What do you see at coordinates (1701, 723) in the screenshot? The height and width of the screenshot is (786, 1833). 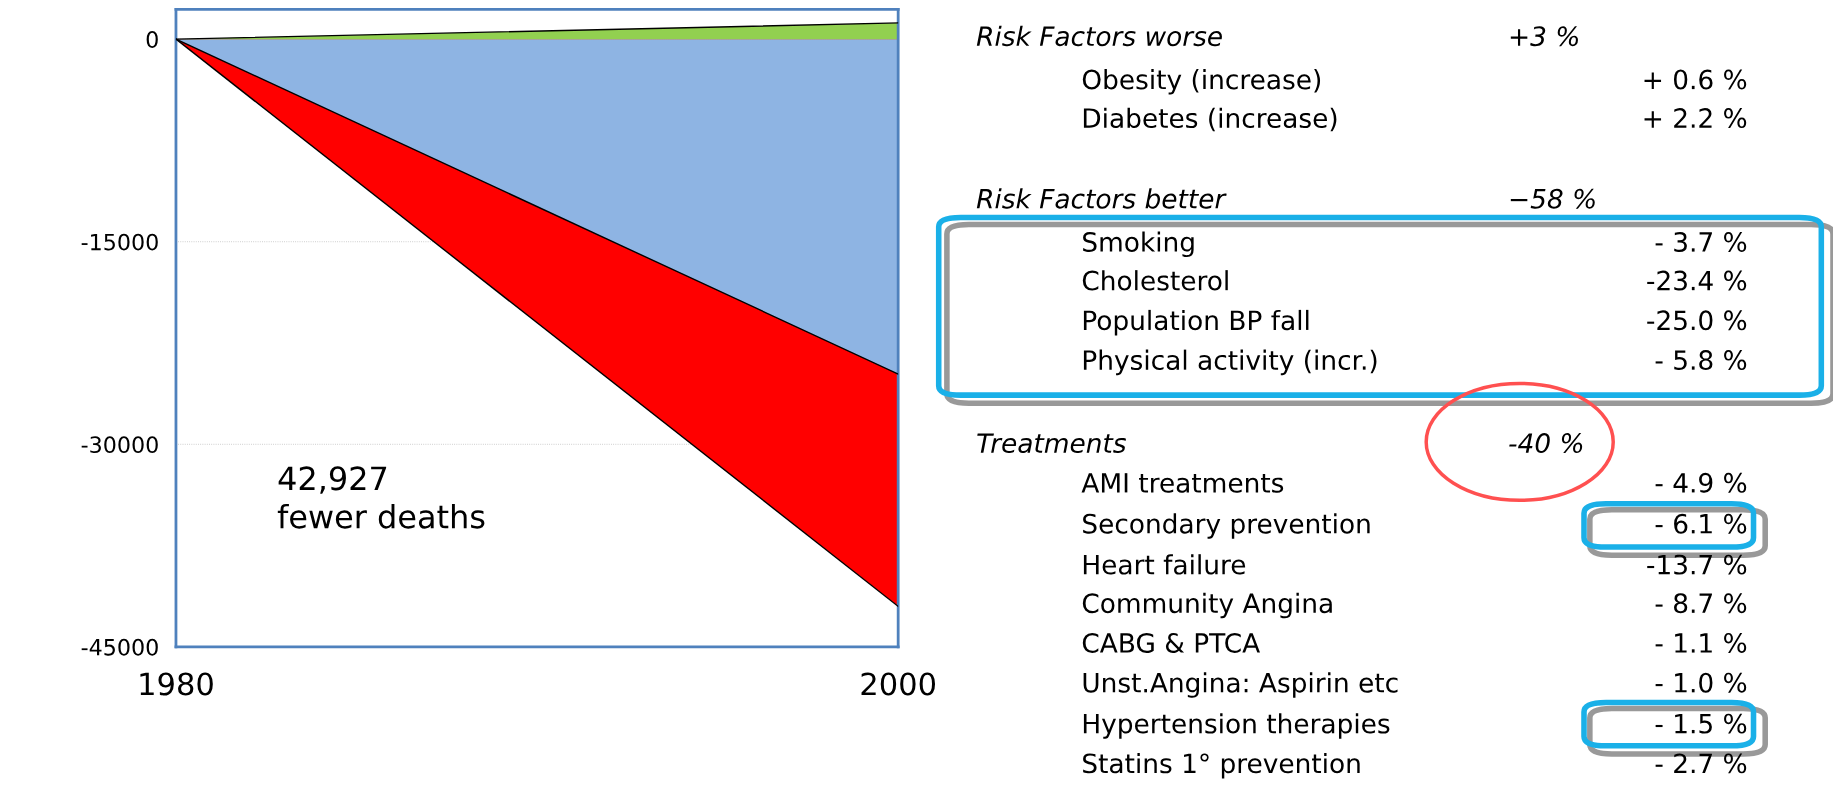 I see `text: - 1.5 %` at bounding box center [1701, 723].